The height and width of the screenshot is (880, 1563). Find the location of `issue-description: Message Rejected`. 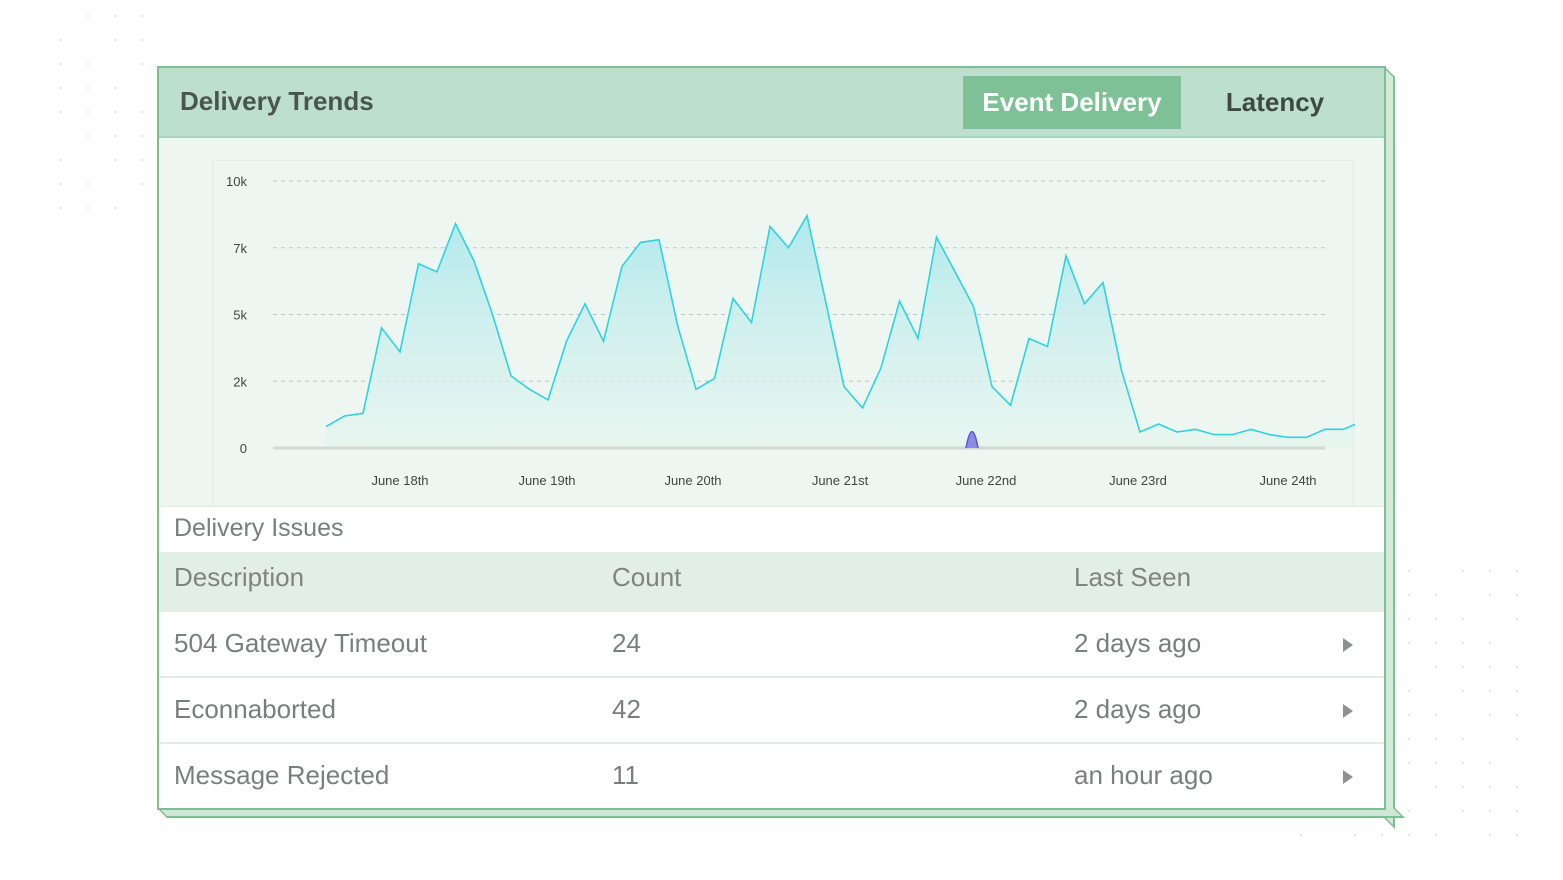

issue-description: Message Rejected is located at coordinates (282, 775).